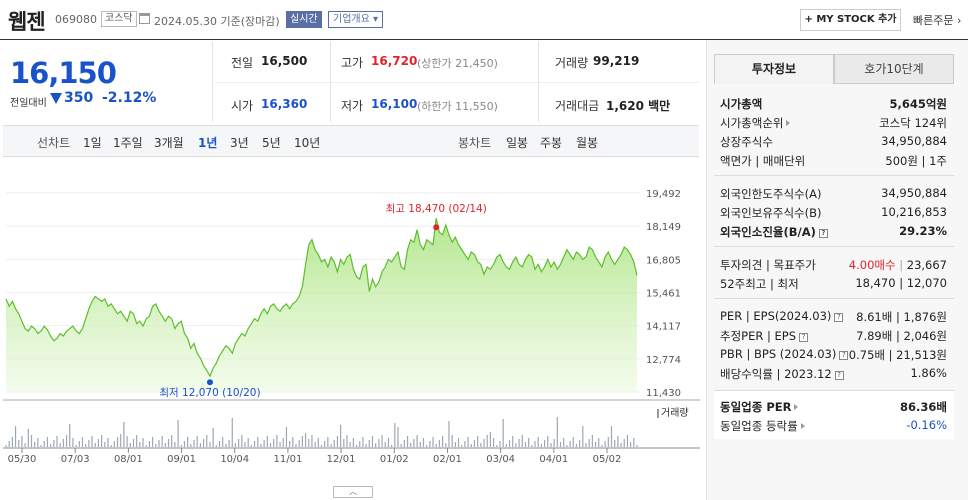 The image size is (968, 500). Describe the element at coordinates (304, 19) in the screenshot. I see `live-button: 실시간` at that location.